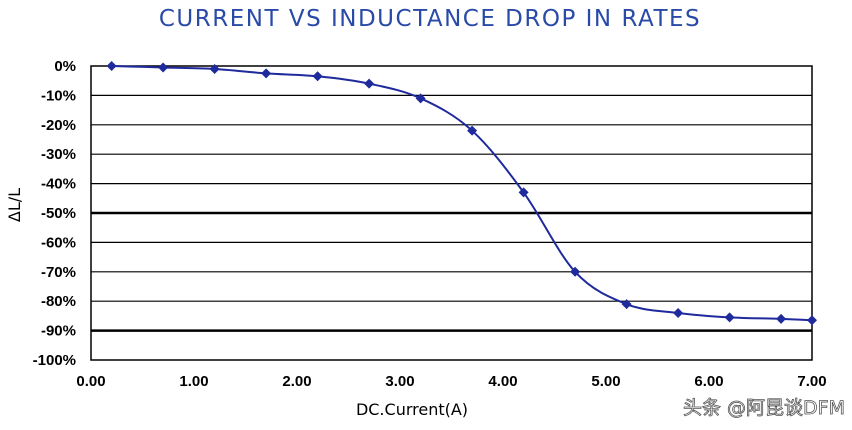 The width and height of the screenshot is (852, 430). Describe the element at coordinates (58, 272) in the screenshot. I see `y-tick-label: -70%` at that location.